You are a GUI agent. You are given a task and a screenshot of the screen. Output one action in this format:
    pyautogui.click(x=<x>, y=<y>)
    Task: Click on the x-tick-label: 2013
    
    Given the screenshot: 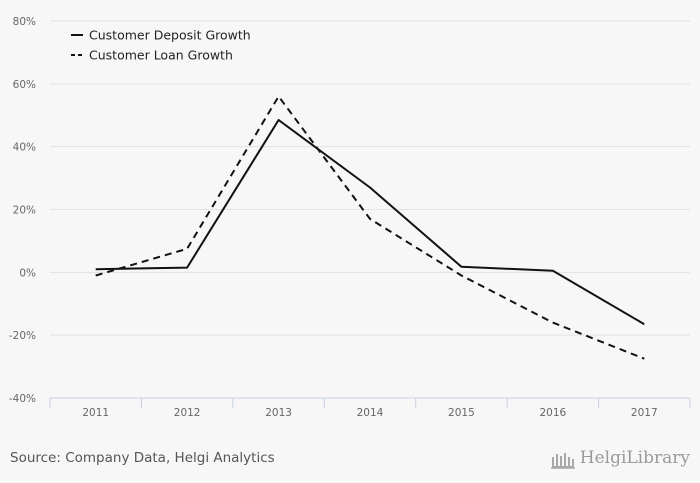 What is the action you would take?
    pyautogui.click(x=278, y=413)
    